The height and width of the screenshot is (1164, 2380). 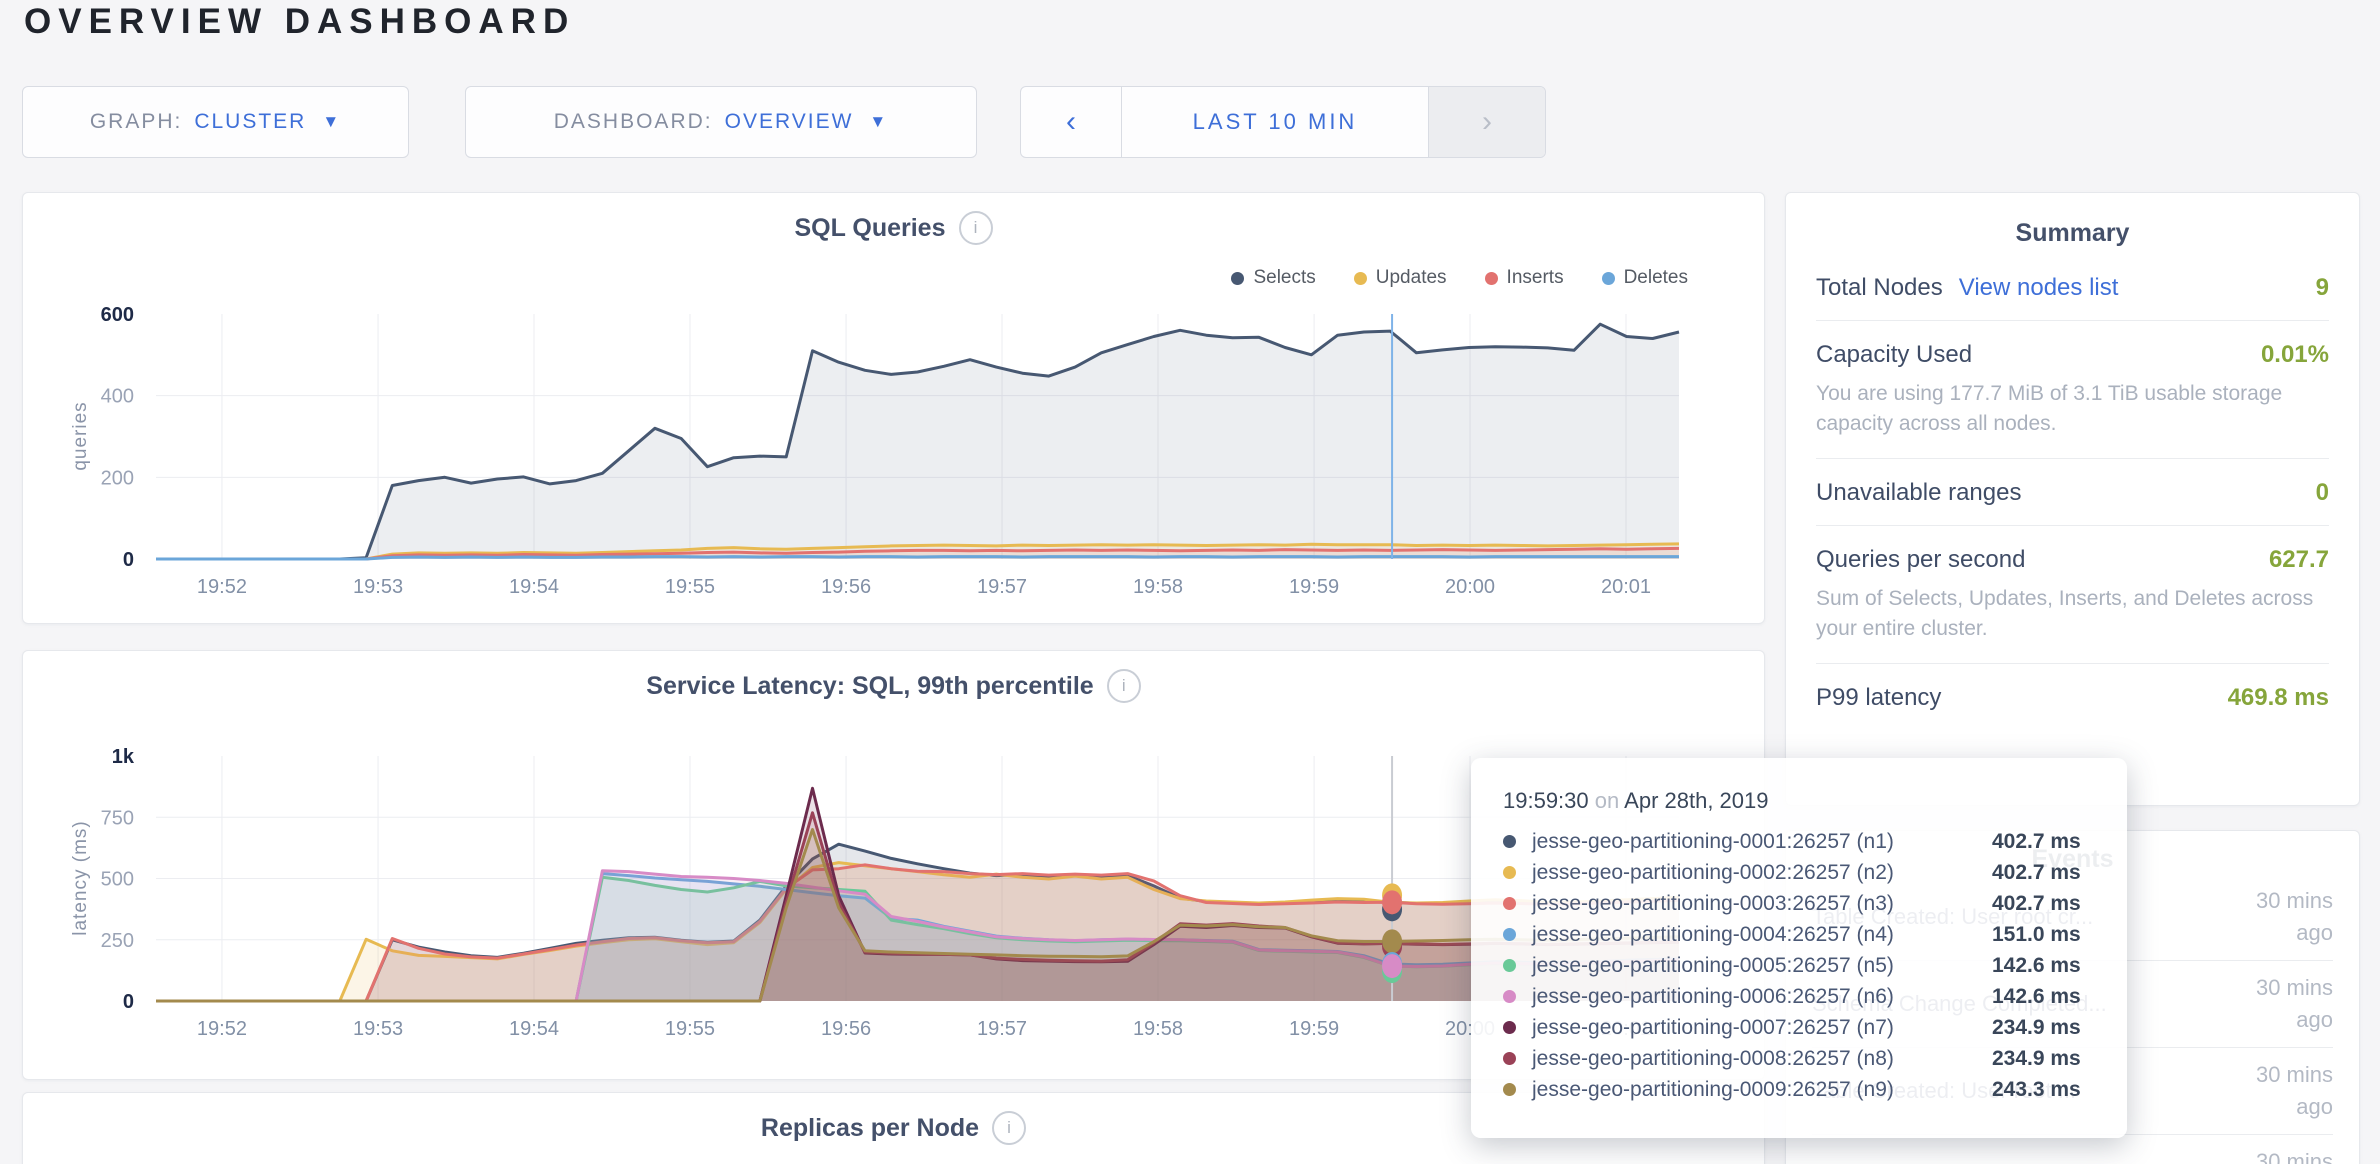 I want to click on tooltip-latency-value: 151.0 ms, so click(x=2036, y=934).